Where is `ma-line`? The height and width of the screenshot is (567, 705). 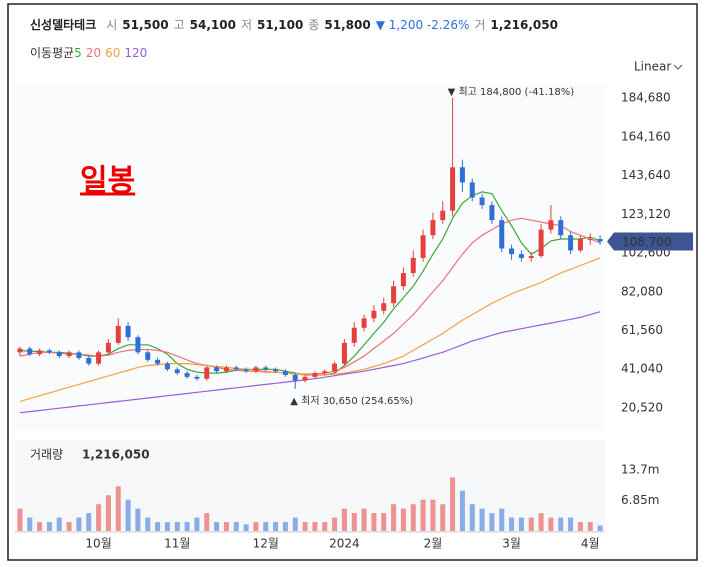
ma-line is located at coordinates (310, 362).